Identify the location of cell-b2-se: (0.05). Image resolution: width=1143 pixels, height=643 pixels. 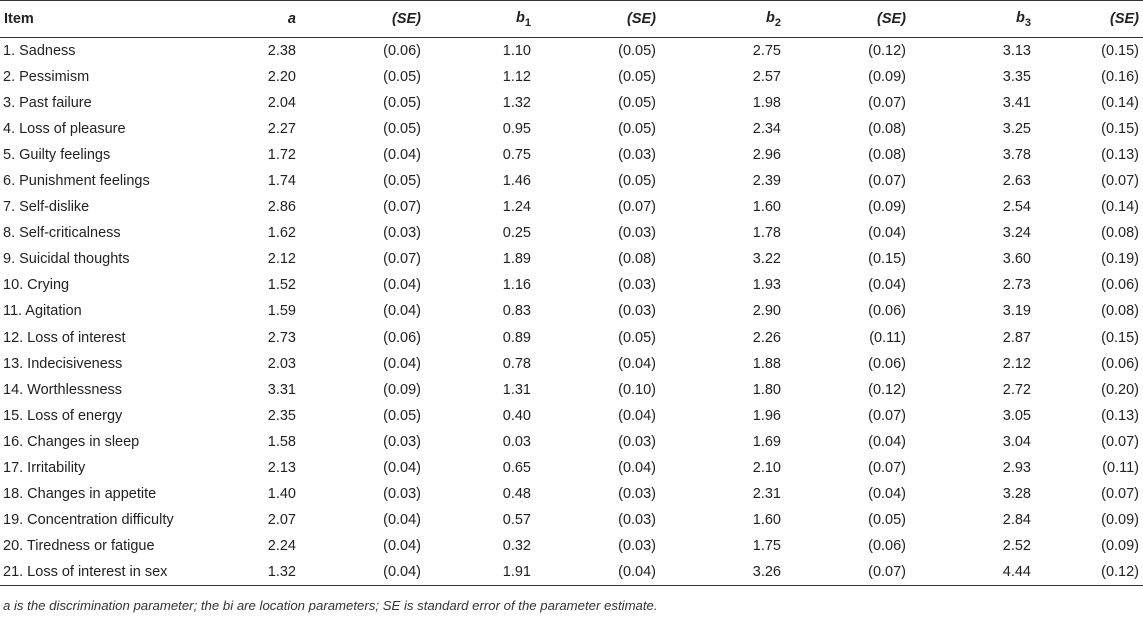
(887, 520).